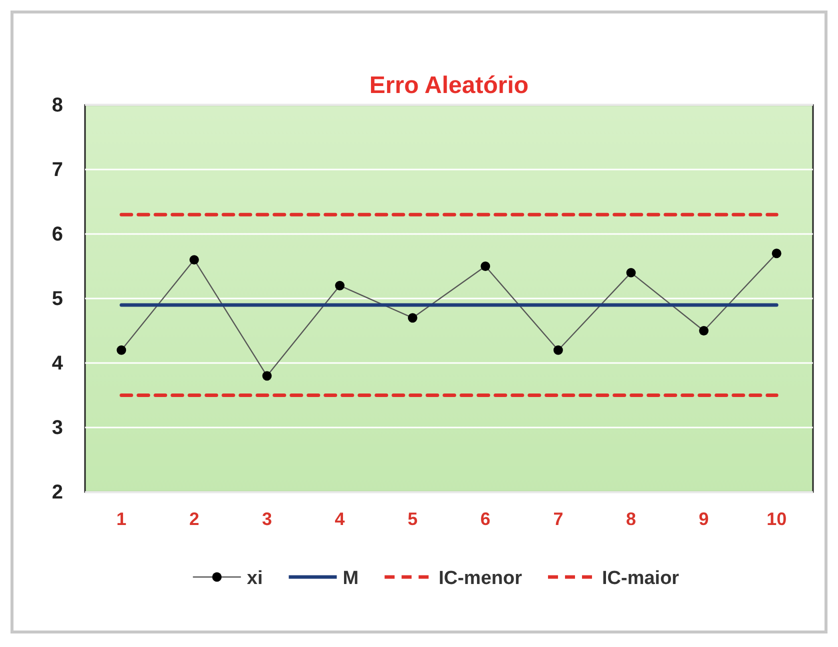 This screenshot has width=838, height=647. What do you see at coordinates (776, 518) in the screenshot?
I see `x-tick-label: 10` at bounding box center [776, 518].